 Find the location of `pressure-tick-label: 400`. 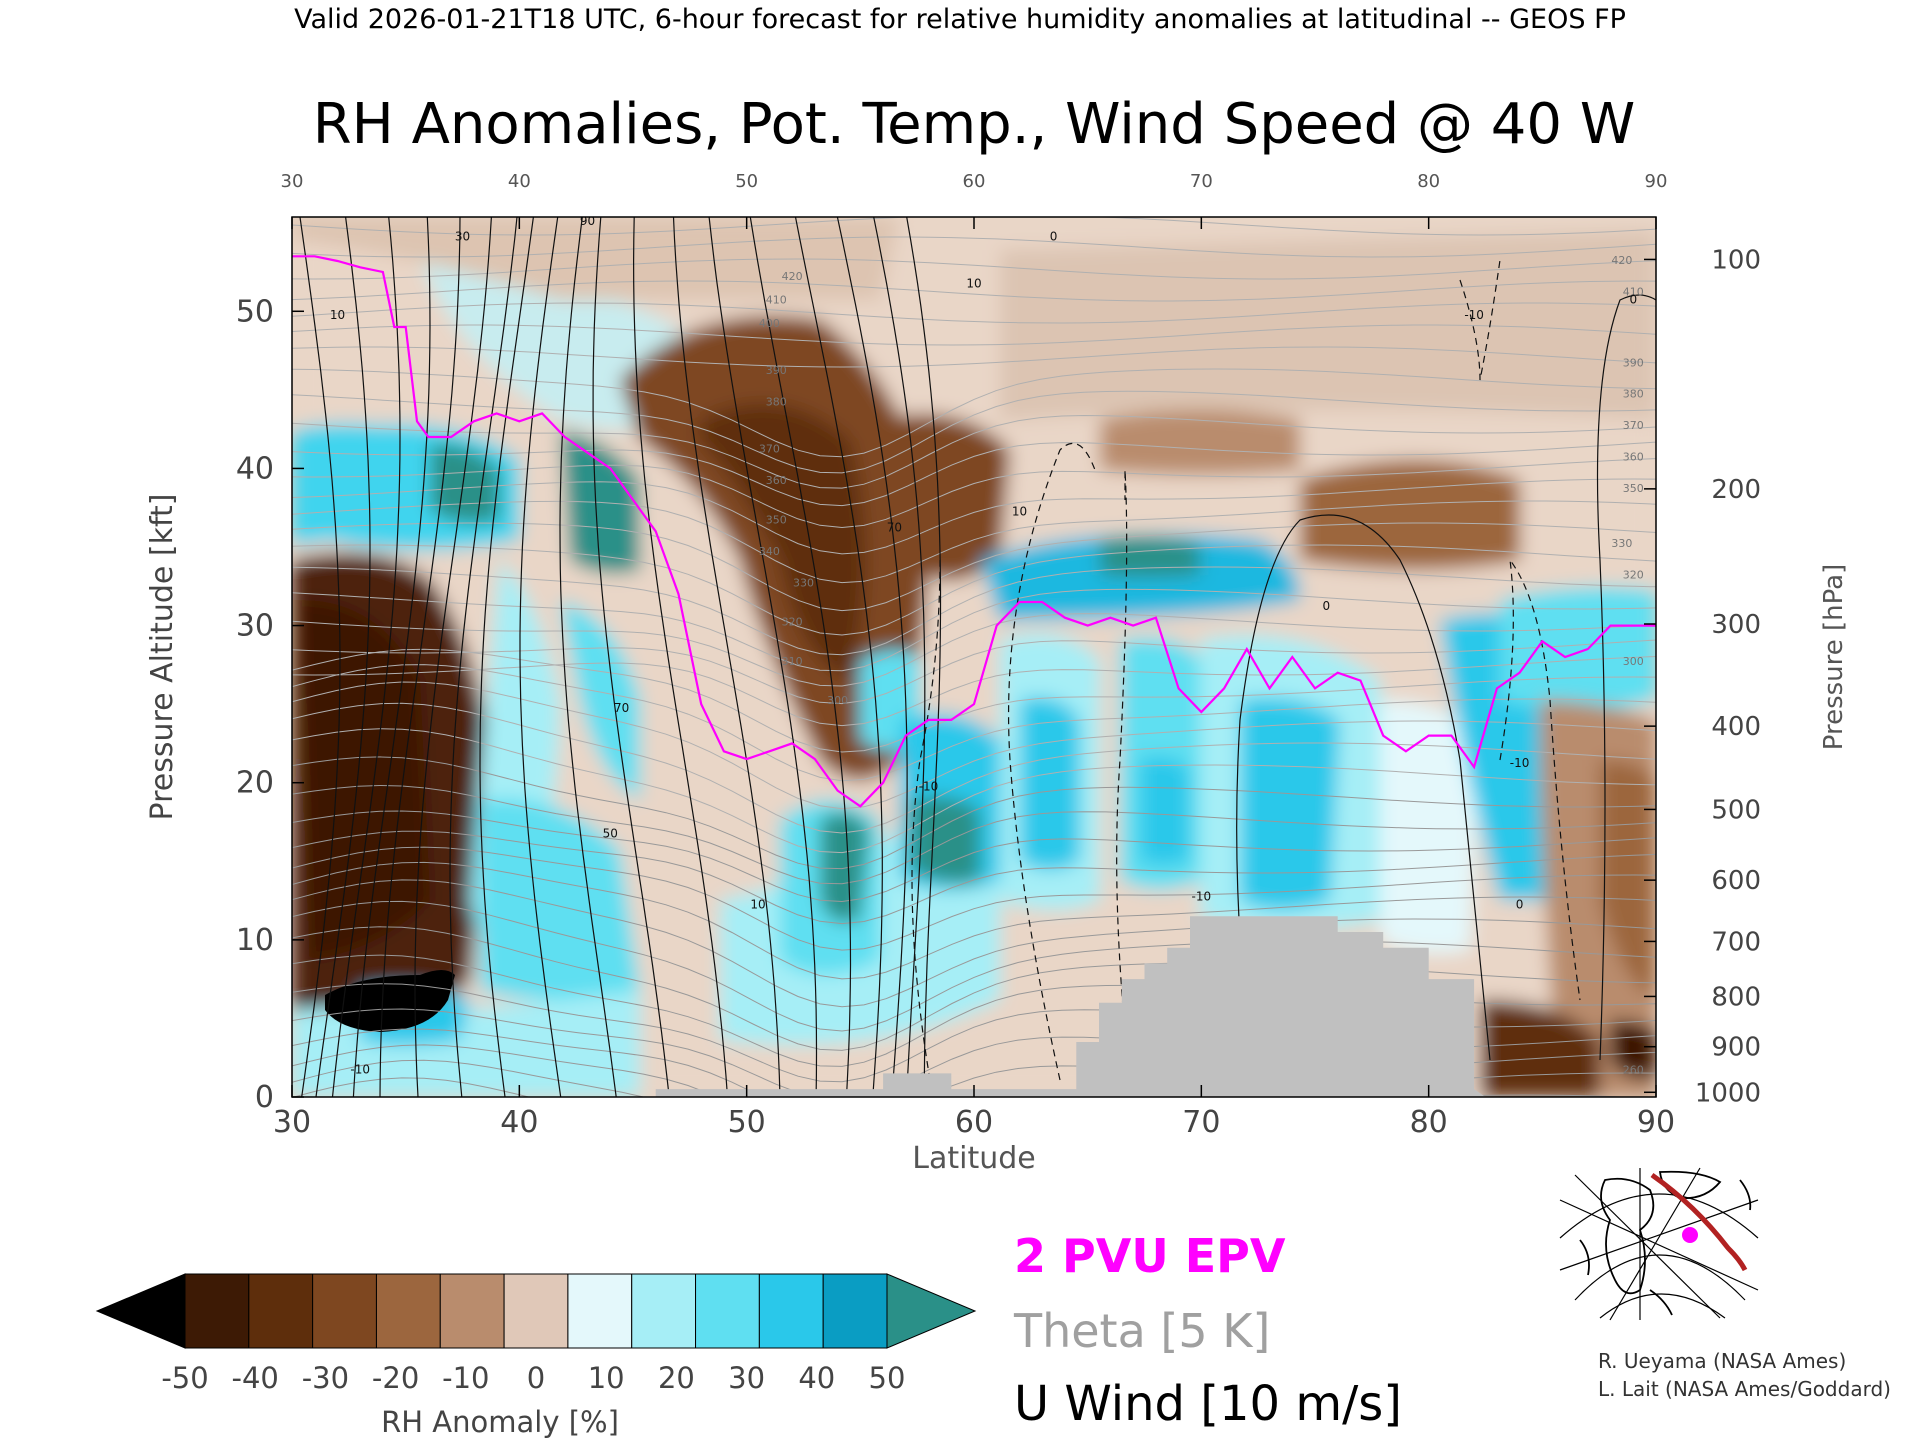

pressure-tick-label: 400 is located at coordinates (1736, 727).